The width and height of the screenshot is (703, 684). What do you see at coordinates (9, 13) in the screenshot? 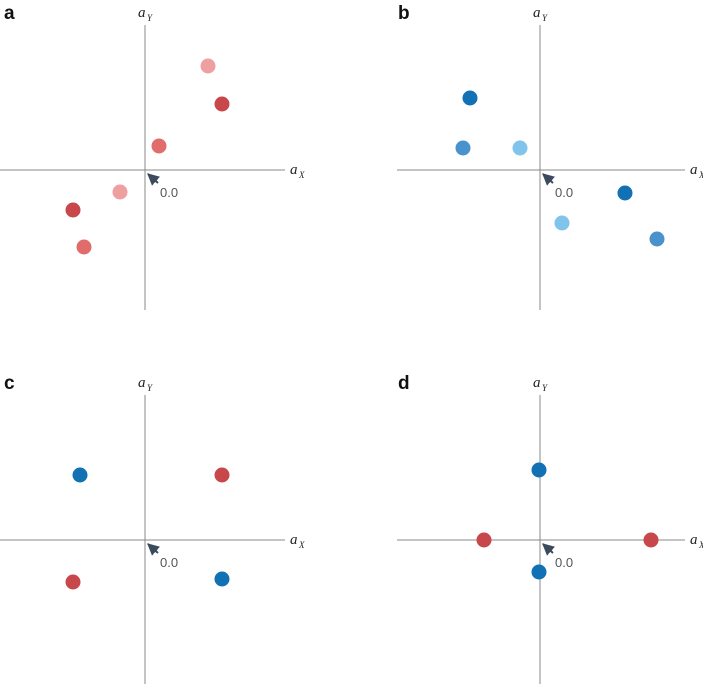
I see `panel-label: a` at bounding box center [9, 13].